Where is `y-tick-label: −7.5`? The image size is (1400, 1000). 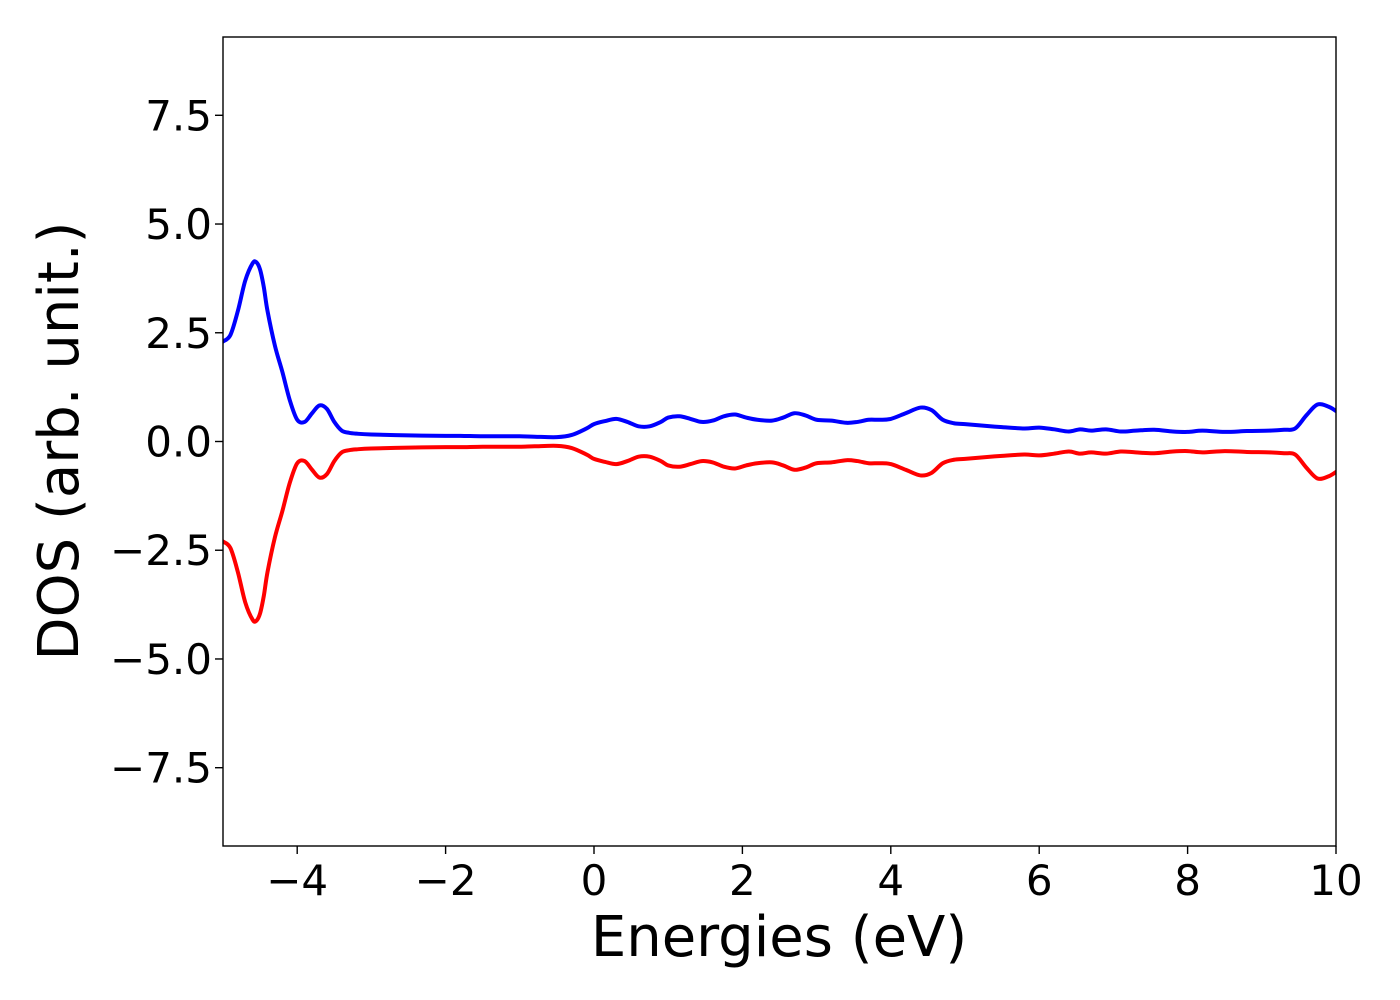
y-tick-label: −7.5 is located at coordinates (161, 768).